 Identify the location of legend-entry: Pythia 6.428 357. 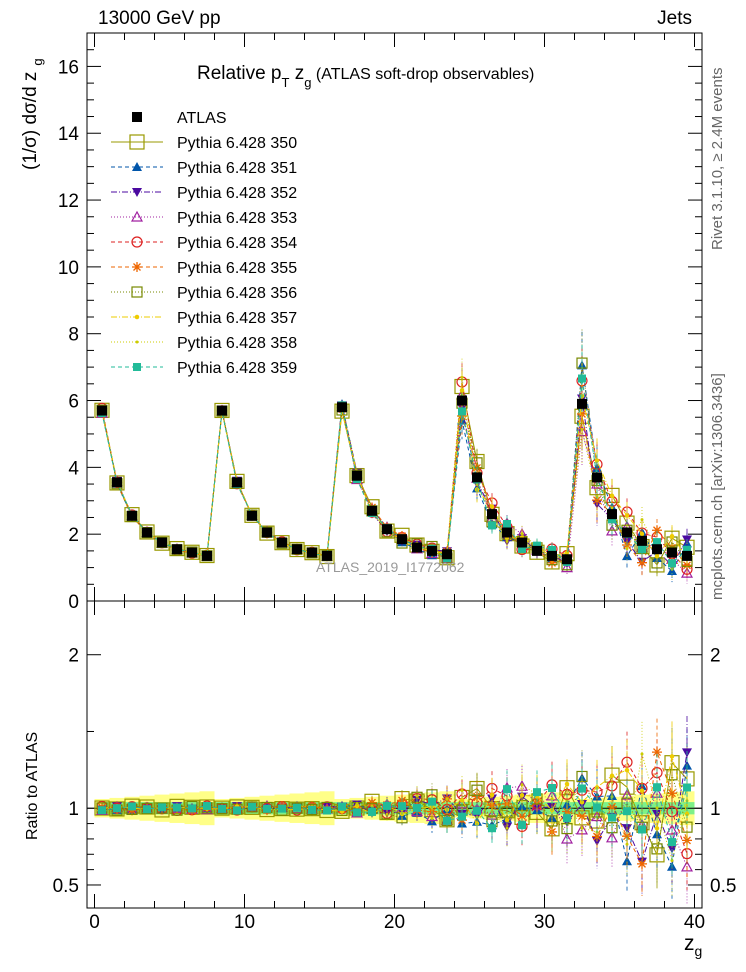
(204, 318).